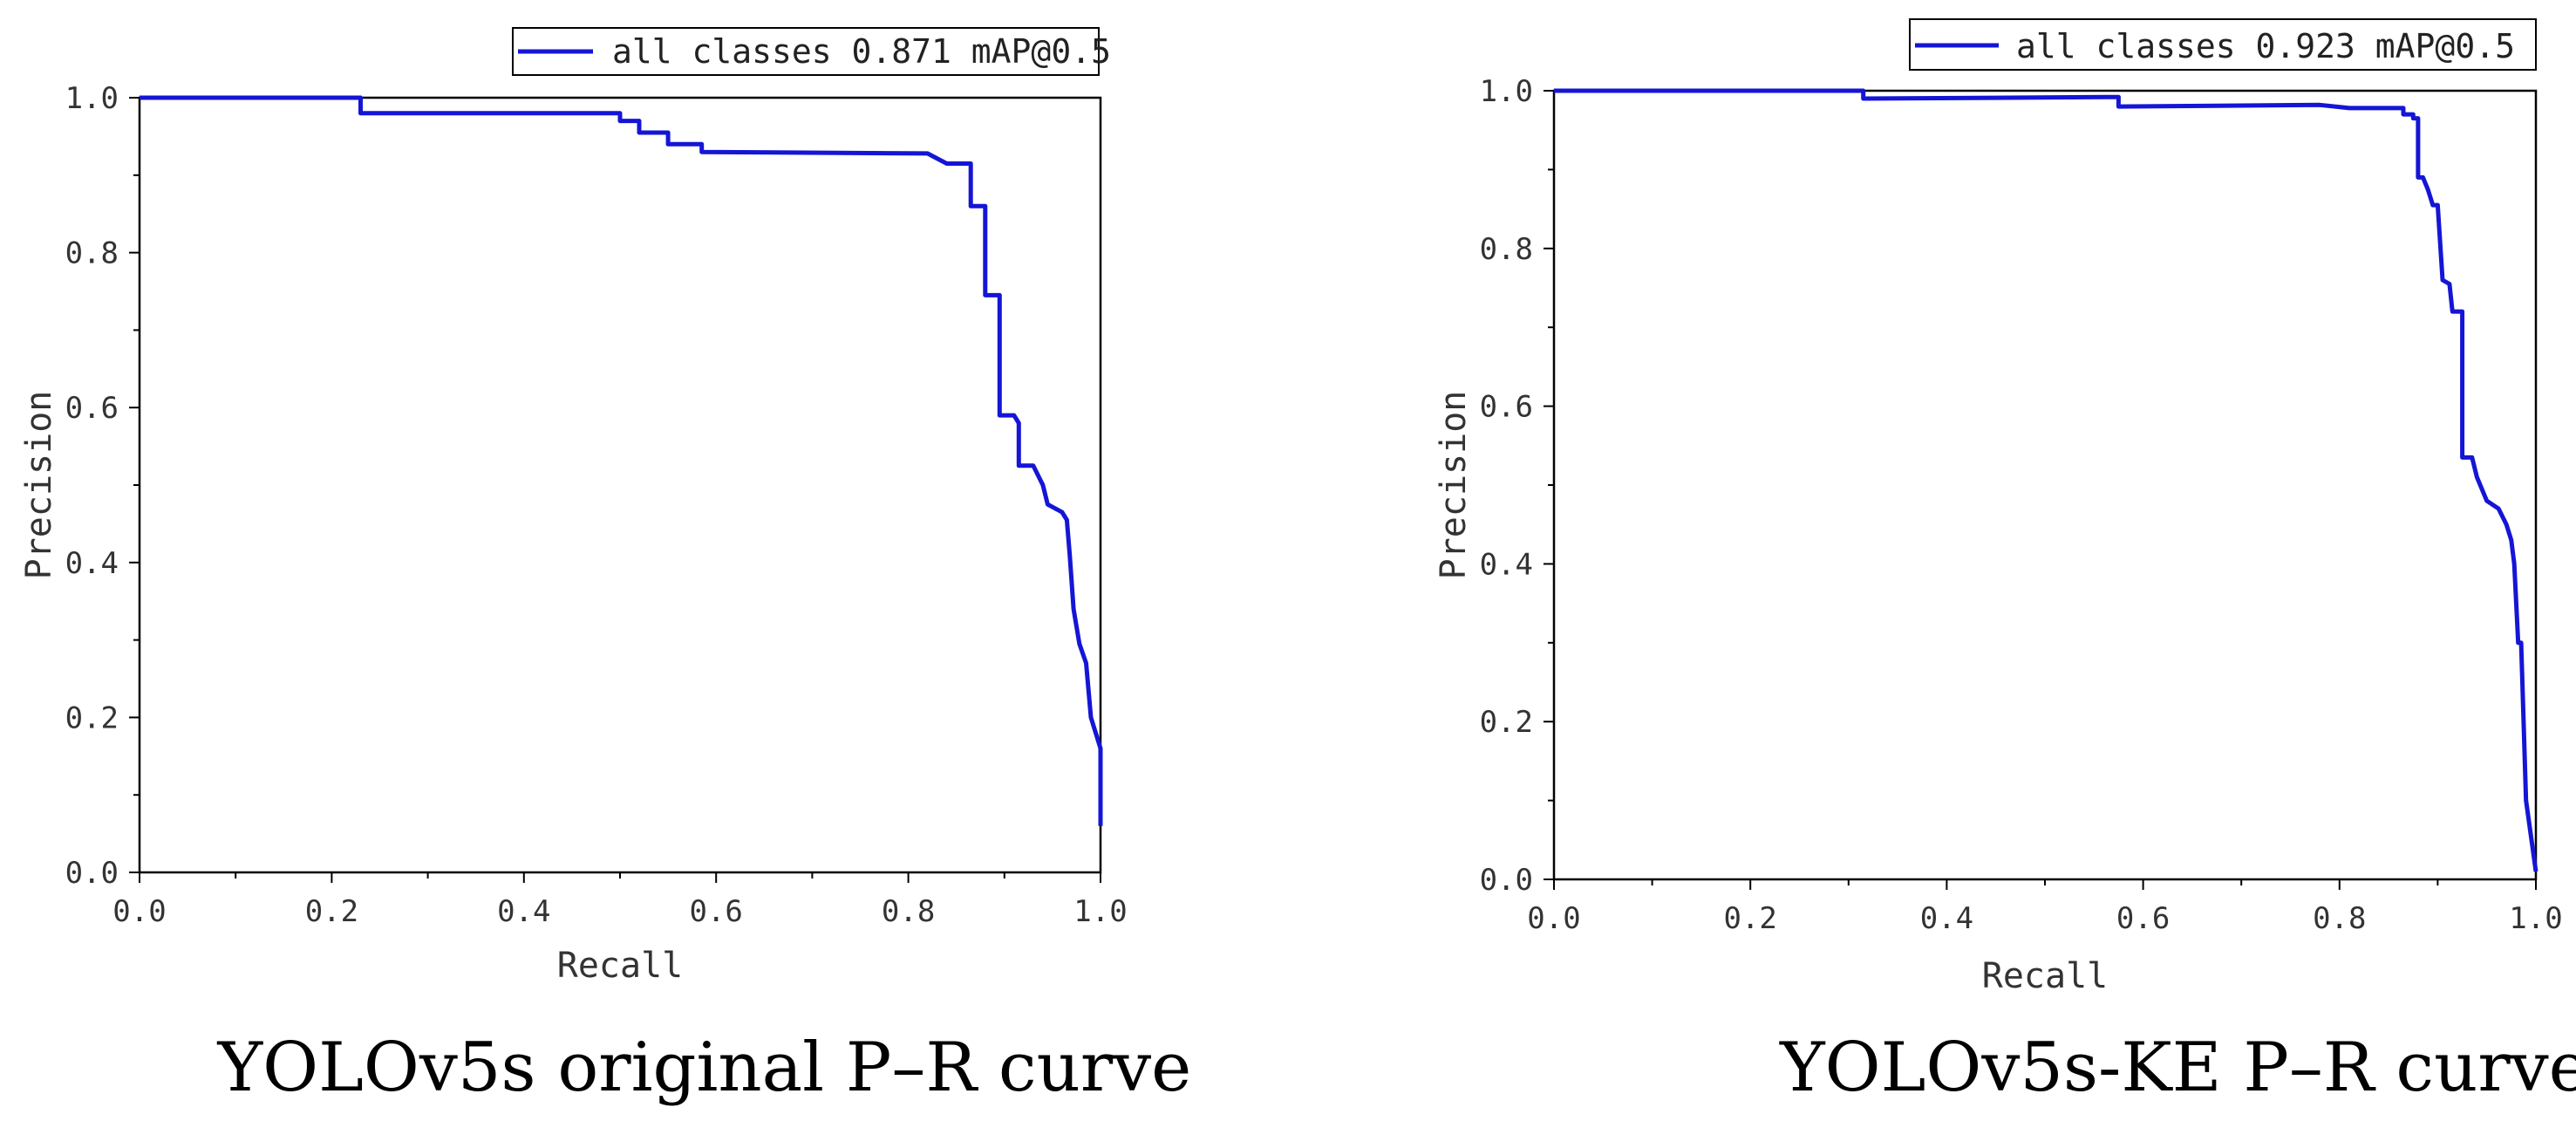 Image resolution: width=2576 pixels, height=1128 pixels. I want to click on legend: all classes 0.871 mAP@0.5, so click(811, 51).